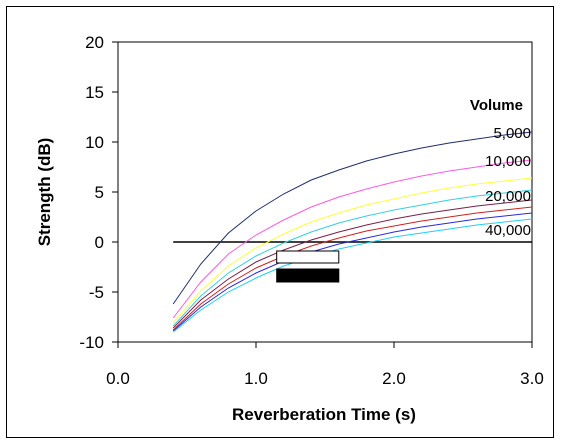 This screenshot has height=446, width=563. Describe the element at coordinates (44, 192) in the screenshot. I see `y-axis-title: Strength (dB)` at that location.